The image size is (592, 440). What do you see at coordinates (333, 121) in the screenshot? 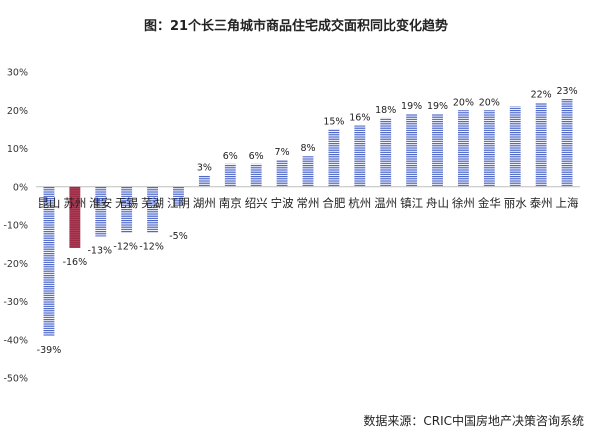
I see `data-label: 15%` at bounding box center [333, 121].